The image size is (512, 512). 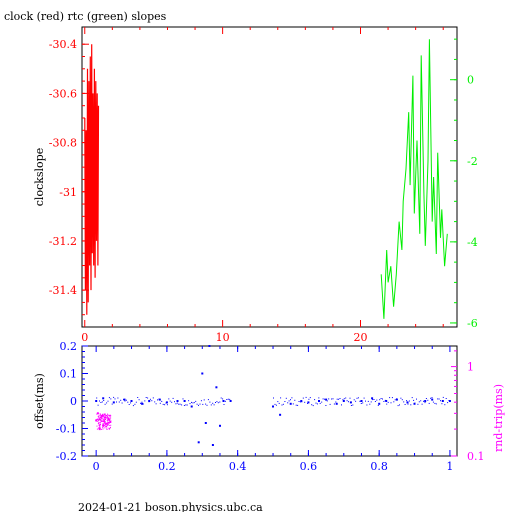 I want to click on bottom-series-group, so click(x=273, y=395).